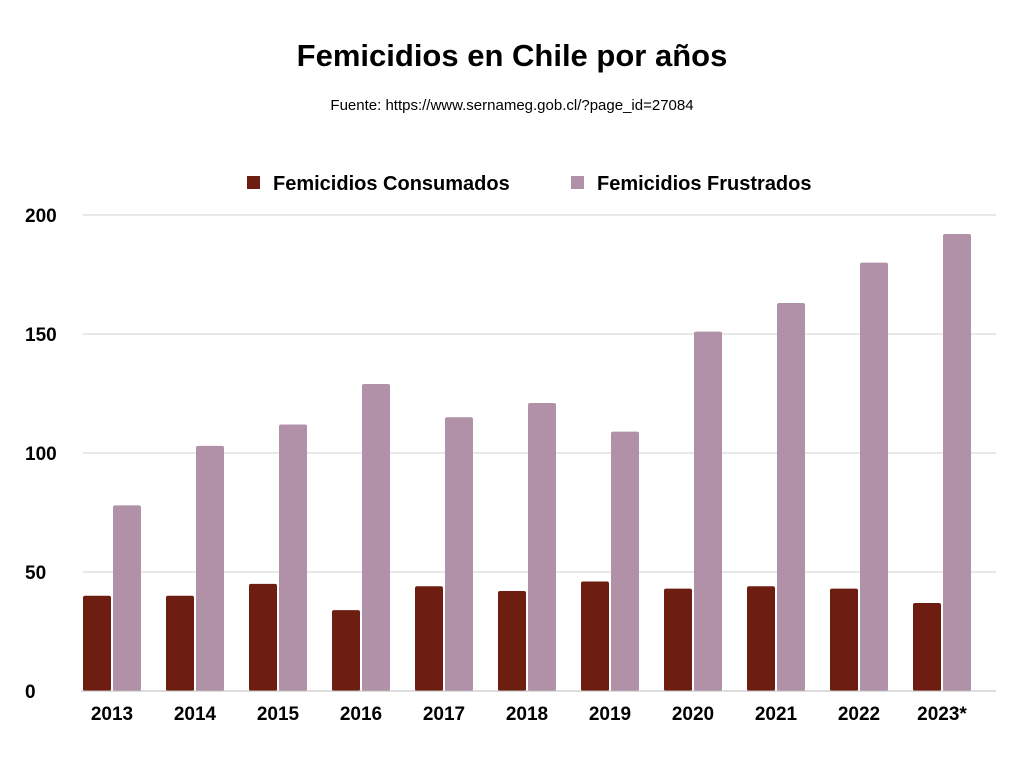 The width and height of the screenshot is (1024, 768). What do you see at coordinates (527, 714) in the screenshot?
I see `x-tick-label: 2018` at bounding box center [527, 714].